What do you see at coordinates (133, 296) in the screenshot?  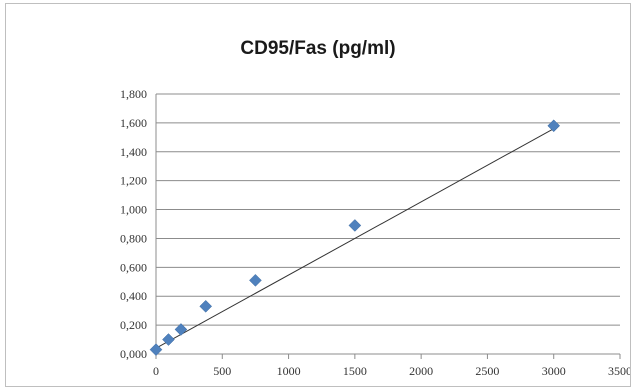 I see `y-tick-label: 0,400` at bounding box center [133, 296].